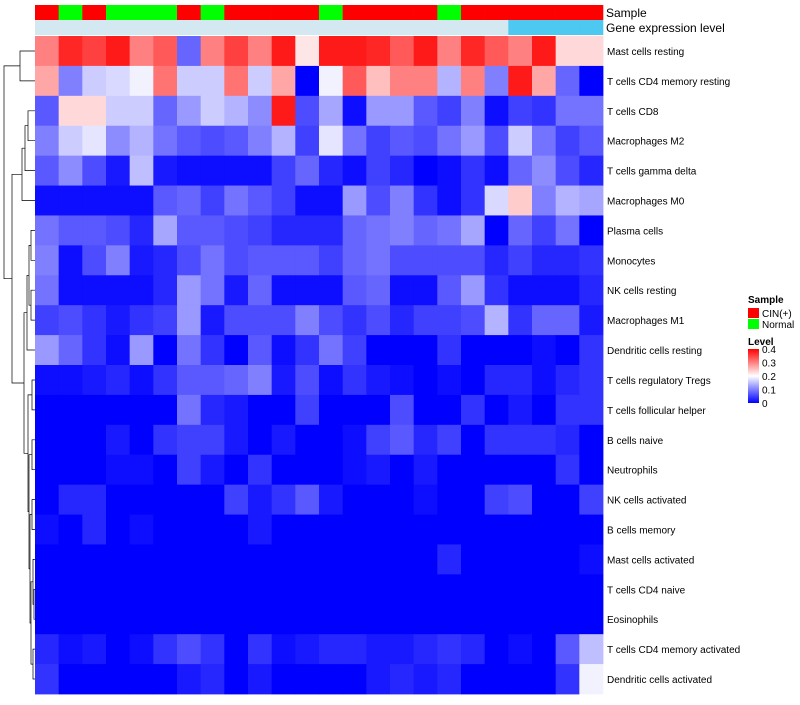 This screenshot has height=705, width=800. What do you see at coordinates (646, 590) in the screenshot?
I see `row-label: T cells CD4 naive` at bounding box center [646, 590].